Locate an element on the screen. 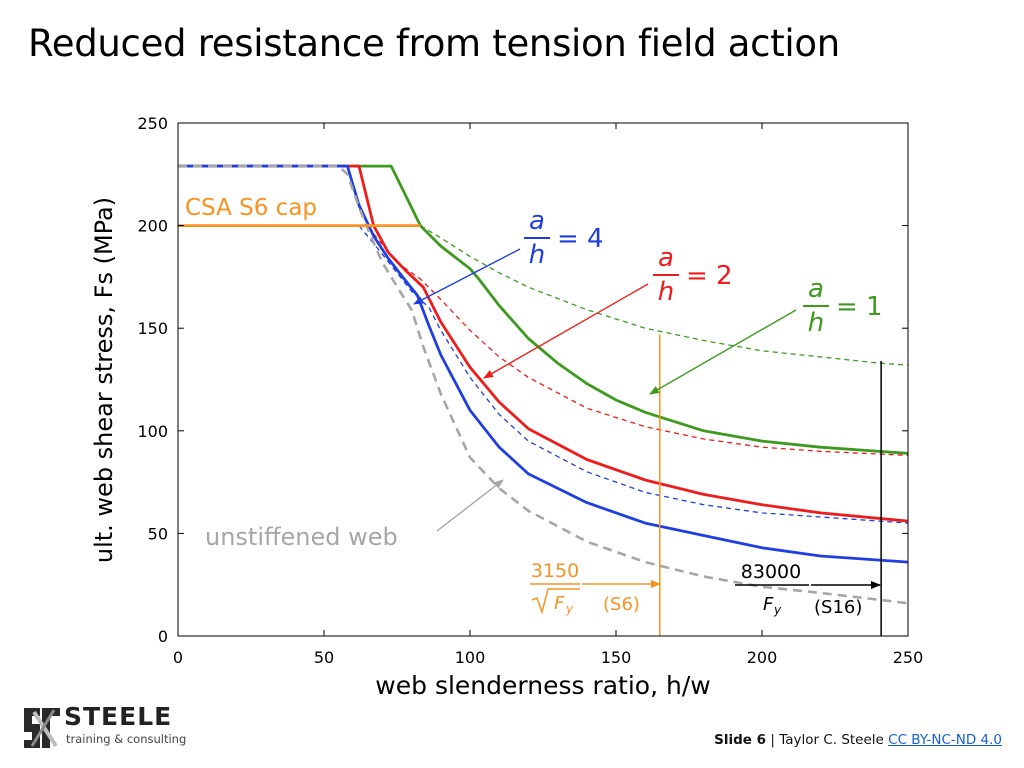 The height and width of the screenshot is (768, 1024). csa-s6-cap-label: CSA S6 cap is located at coordinates (251, 208).